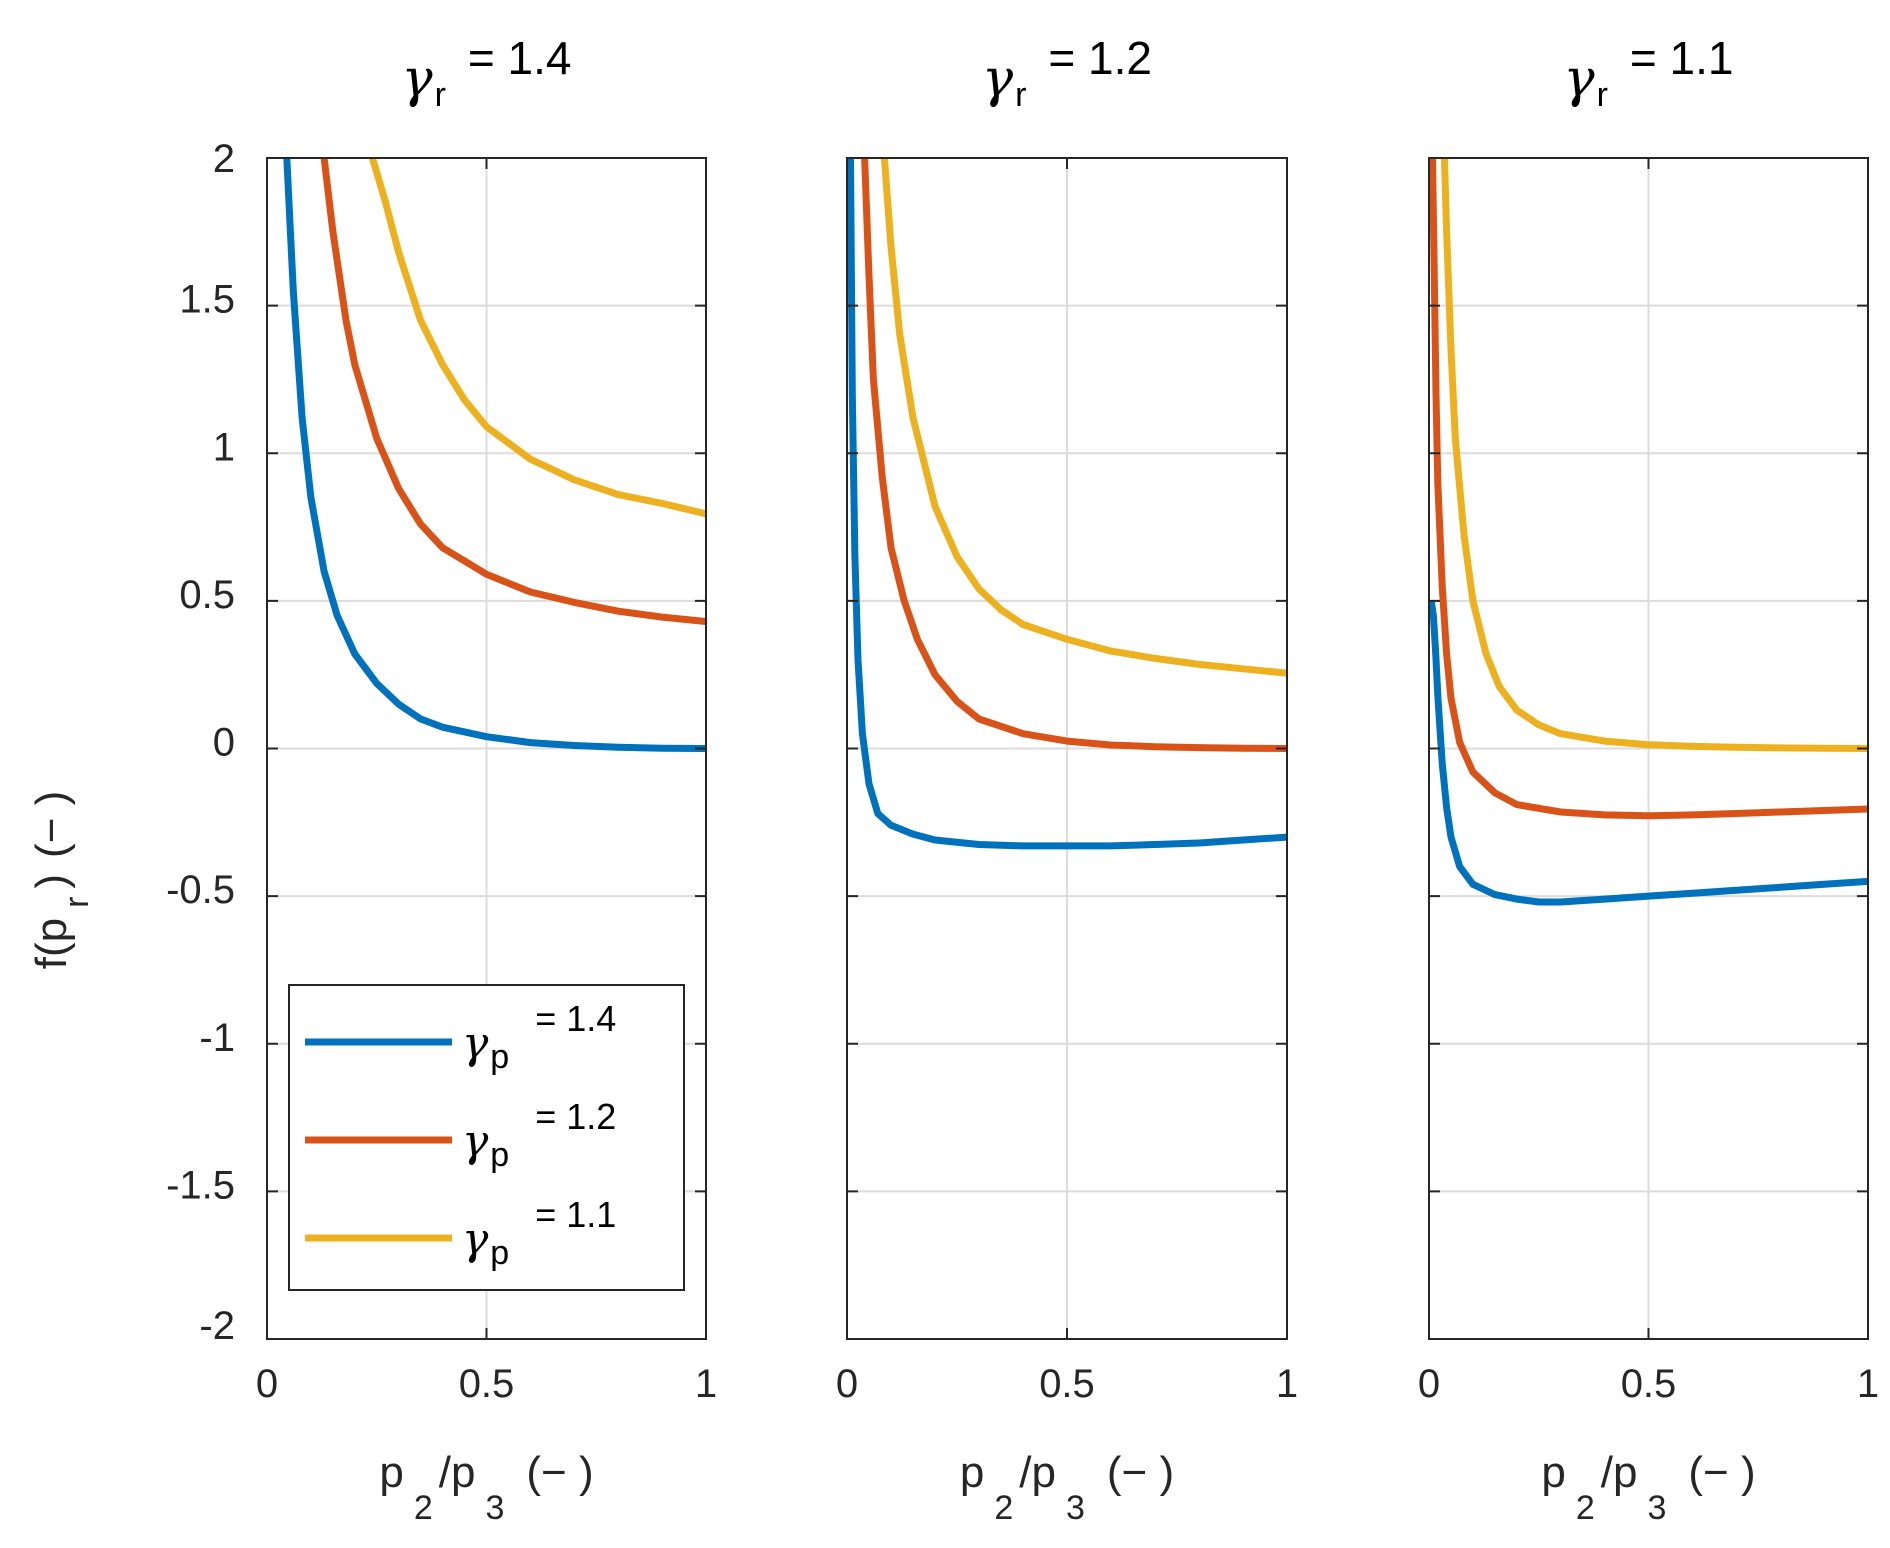  What do you see at coordinates (207, 595) in the screenshot?
I see `y-tick-label: 0.5` at bounding box center [207, 595].